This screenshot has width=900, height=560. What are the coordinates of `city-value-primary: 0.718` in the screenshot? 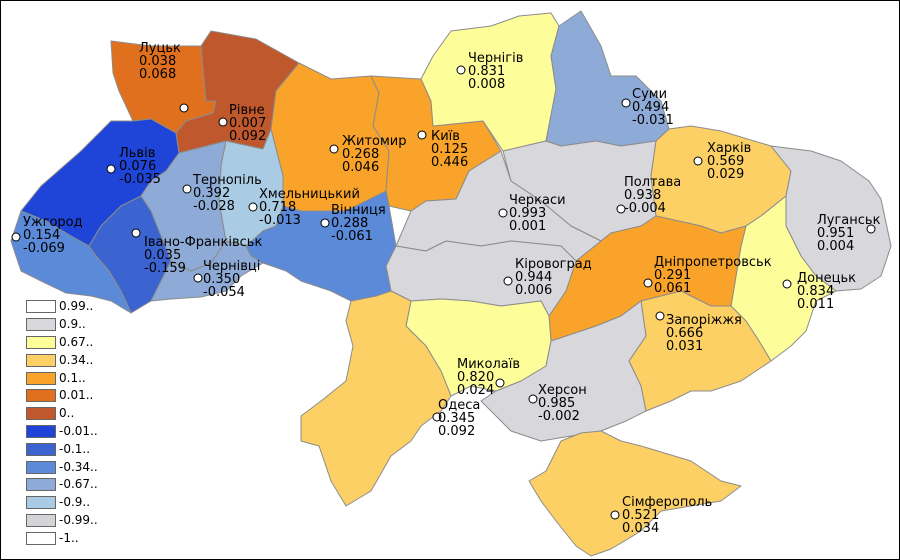 It's located at (277, 207).